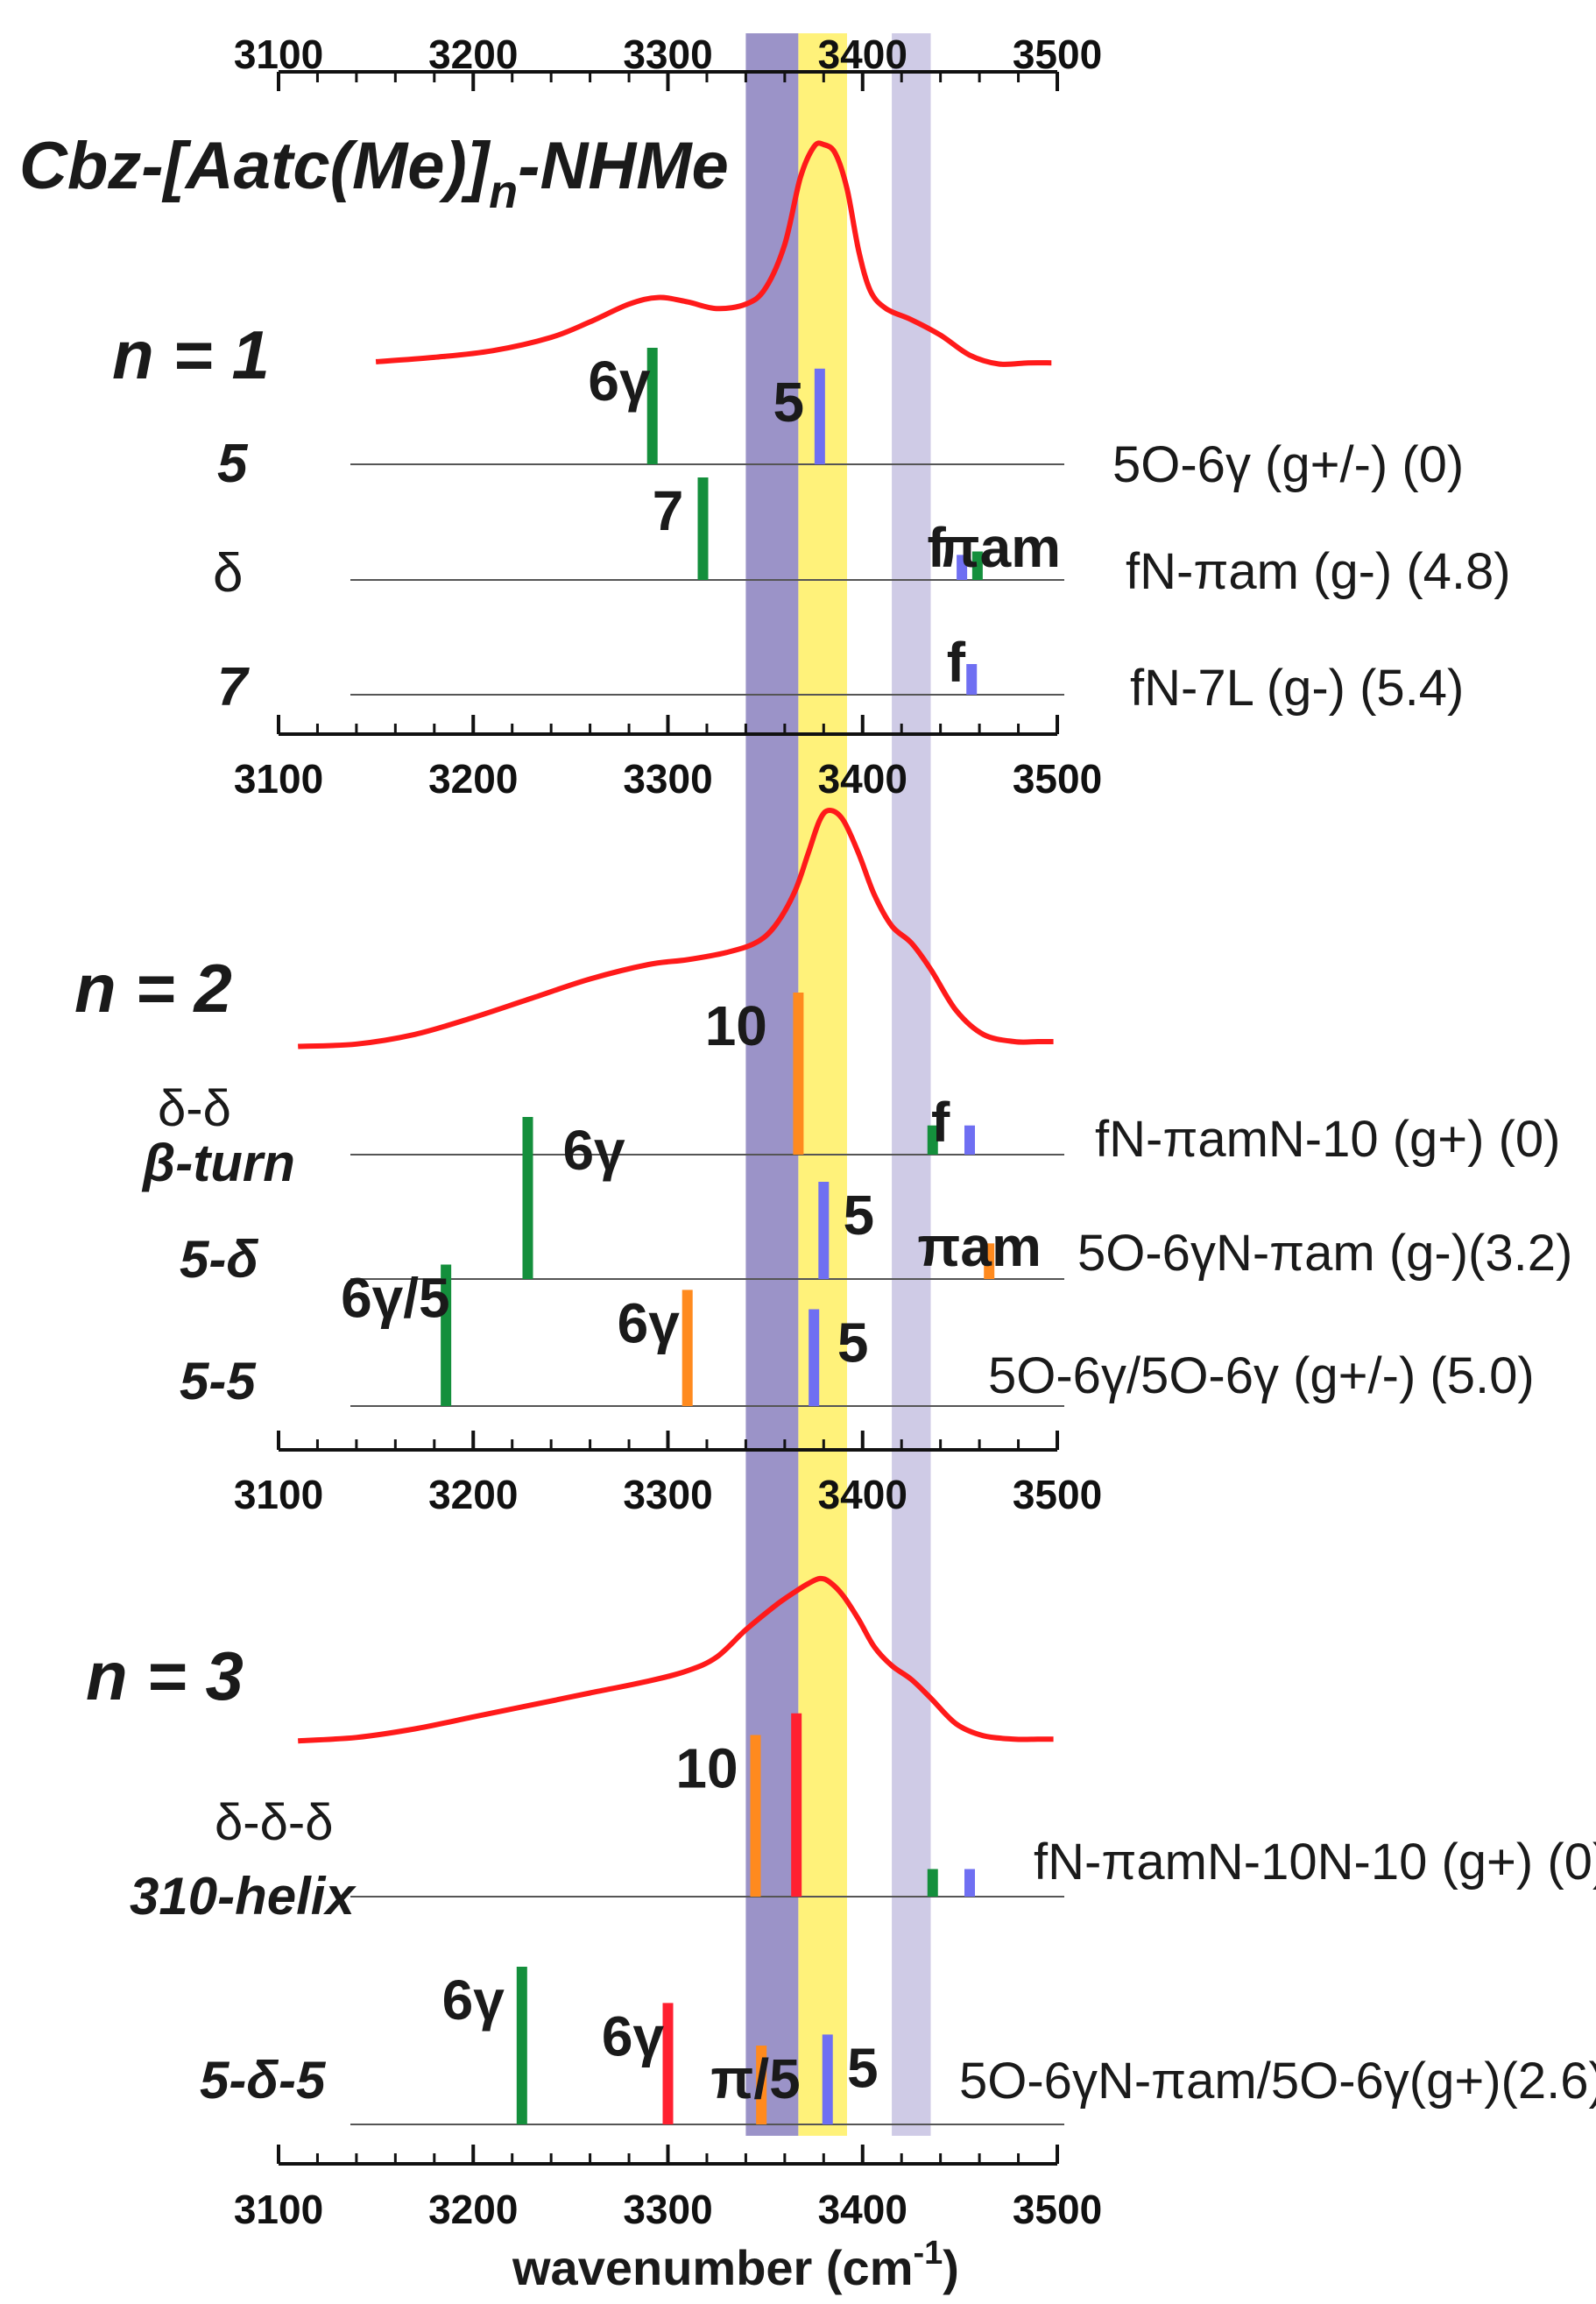 The height and width of the screenshot is (2304, 1596). Describe the element at coordinates (165, 1676) in the screenshot. I see `panel-label-n3: n = 3` at that location.